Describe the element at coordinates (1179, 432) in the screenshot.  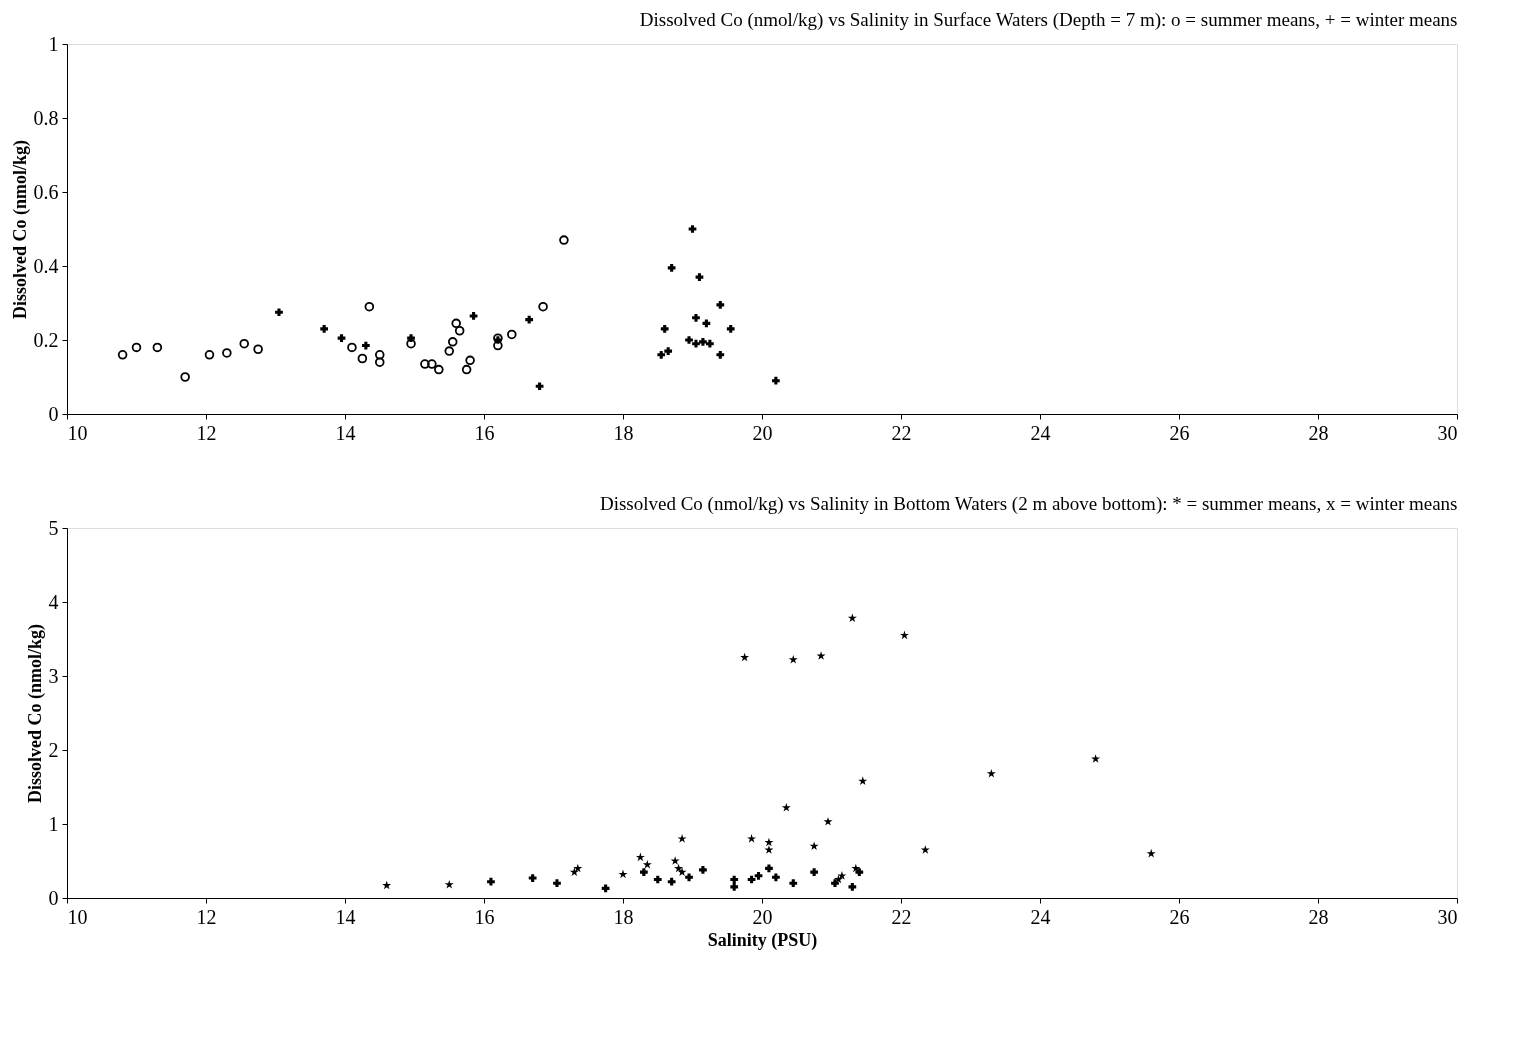
I see `x-tick-label: 26` at that location.